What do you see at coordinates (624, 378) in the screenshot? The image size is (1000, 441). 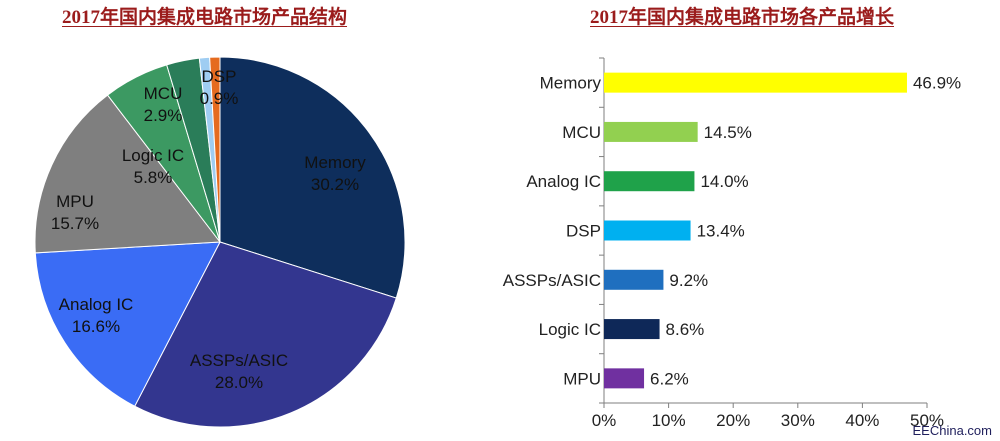 I see `bar-mpu` at bounding box center [624, 378].